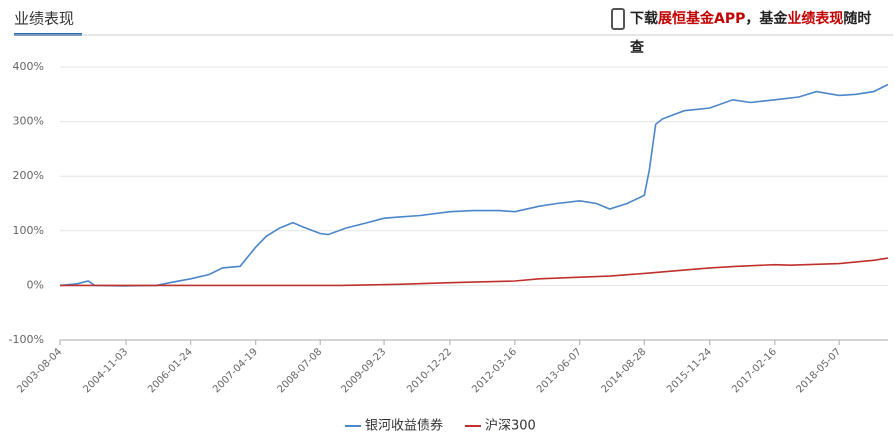 The image size is (895, 439). What do you see at coordinates (300, 370) in the screenshot?
I see `x-tick-label: 2008-07-08` at bounding box center [300, 370].